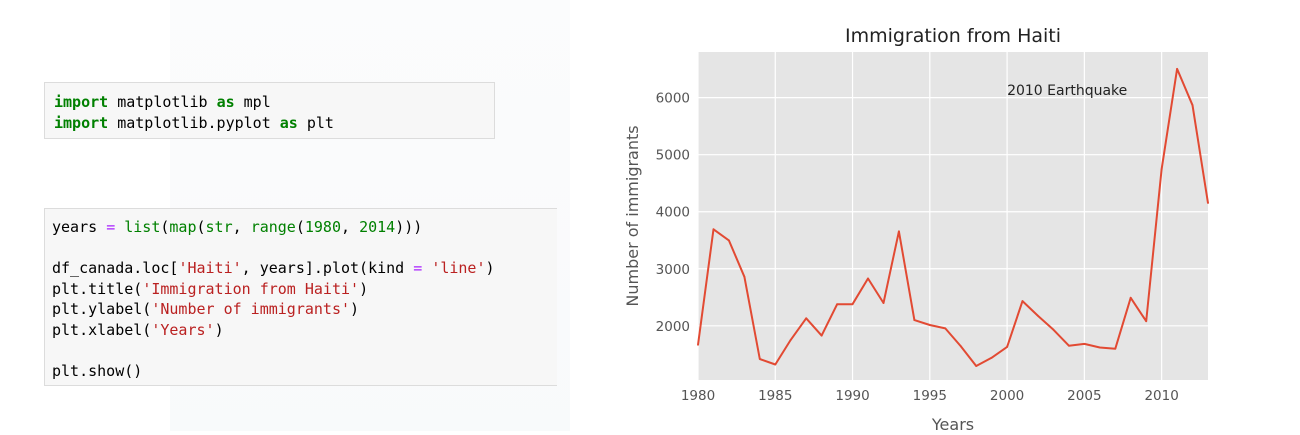  Describe the element at coordinates (274, 102) in the screenshot. I see `code-line: import matplotlib as mpl` at that location.